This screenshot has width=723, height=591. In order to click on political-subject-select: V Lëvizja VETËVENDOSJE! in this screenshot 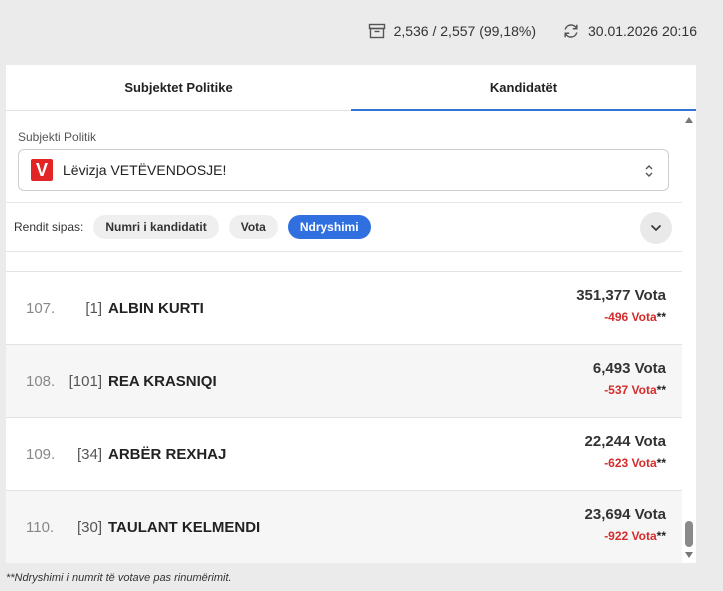, I will do `click(343, 170)`.